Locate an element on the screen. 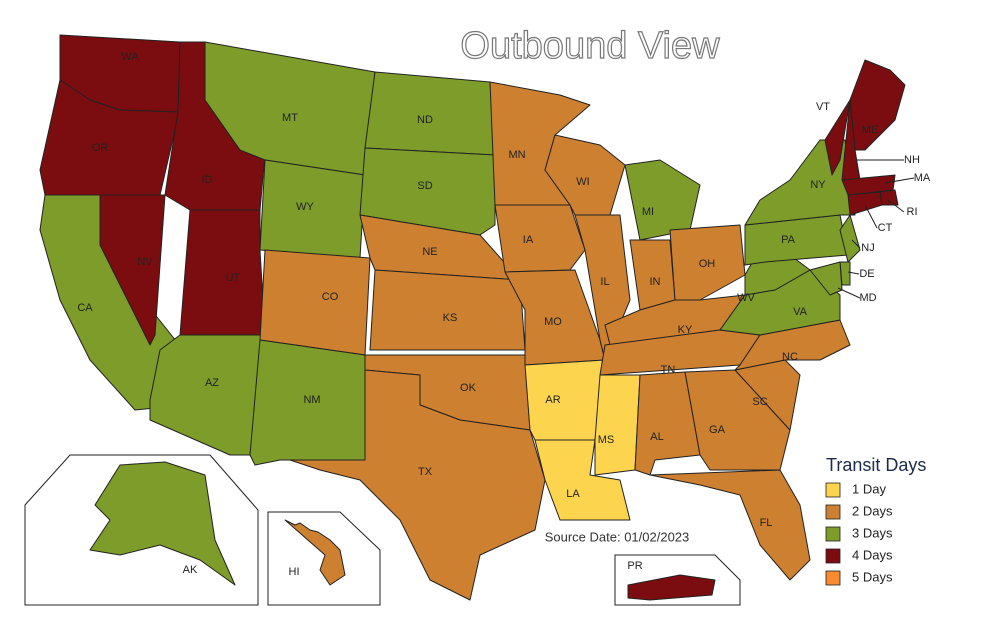  state-label: OH is located at coordinates (707, 264).